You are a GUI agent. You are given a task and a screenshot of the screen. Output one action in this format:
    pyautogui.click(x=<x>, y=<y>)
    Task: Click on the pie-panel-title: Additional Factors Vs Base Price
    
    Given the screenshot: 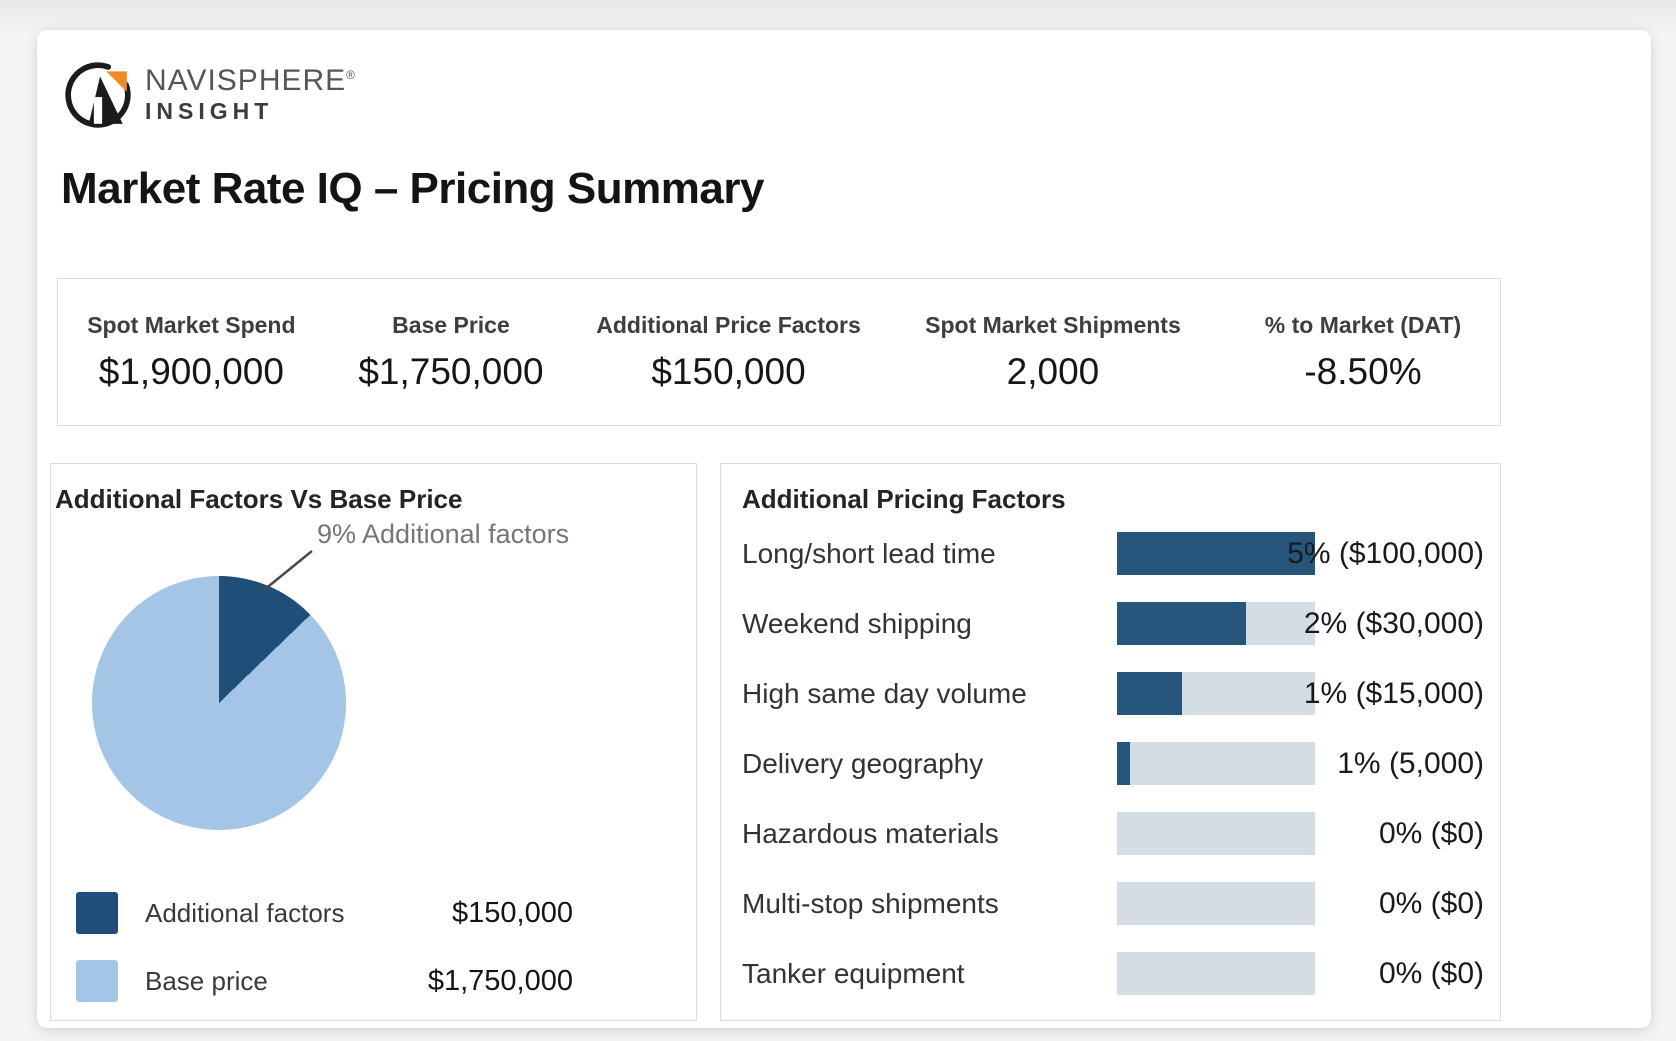 What is the action you would take?
    pyautogui.click(x=259, y=499)
    